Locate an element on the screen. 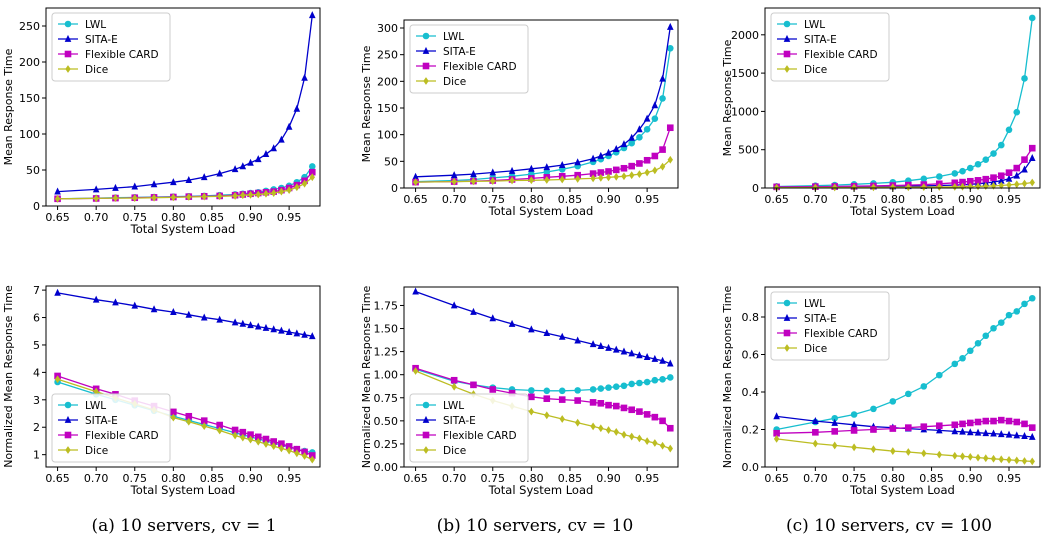 This screenshot has height=549, width=1051. caption-b: (b) 10 servers, cv = 10 is located at coordinates (535, 526).